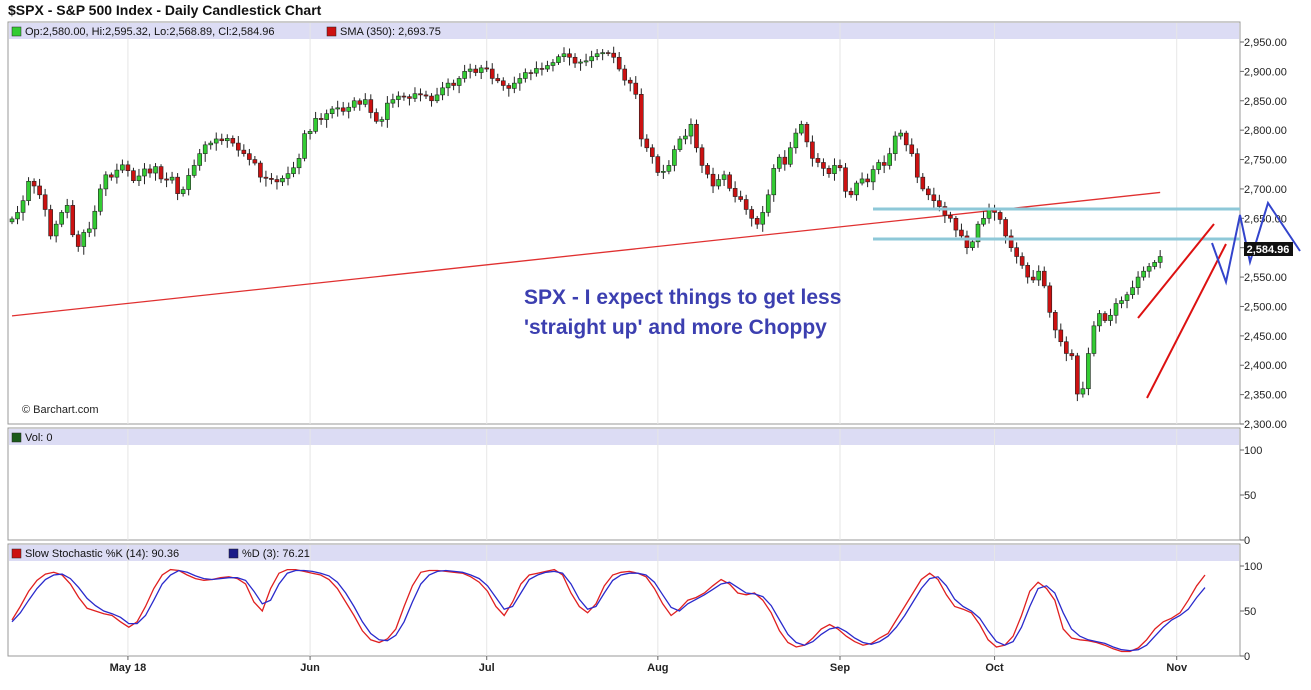 The height and width of the screenshot is (690, 1311). What do you see at coordinates (310, 668) in the screenshot?
I see `month-label: Jun` at bounding box center [310, 668].